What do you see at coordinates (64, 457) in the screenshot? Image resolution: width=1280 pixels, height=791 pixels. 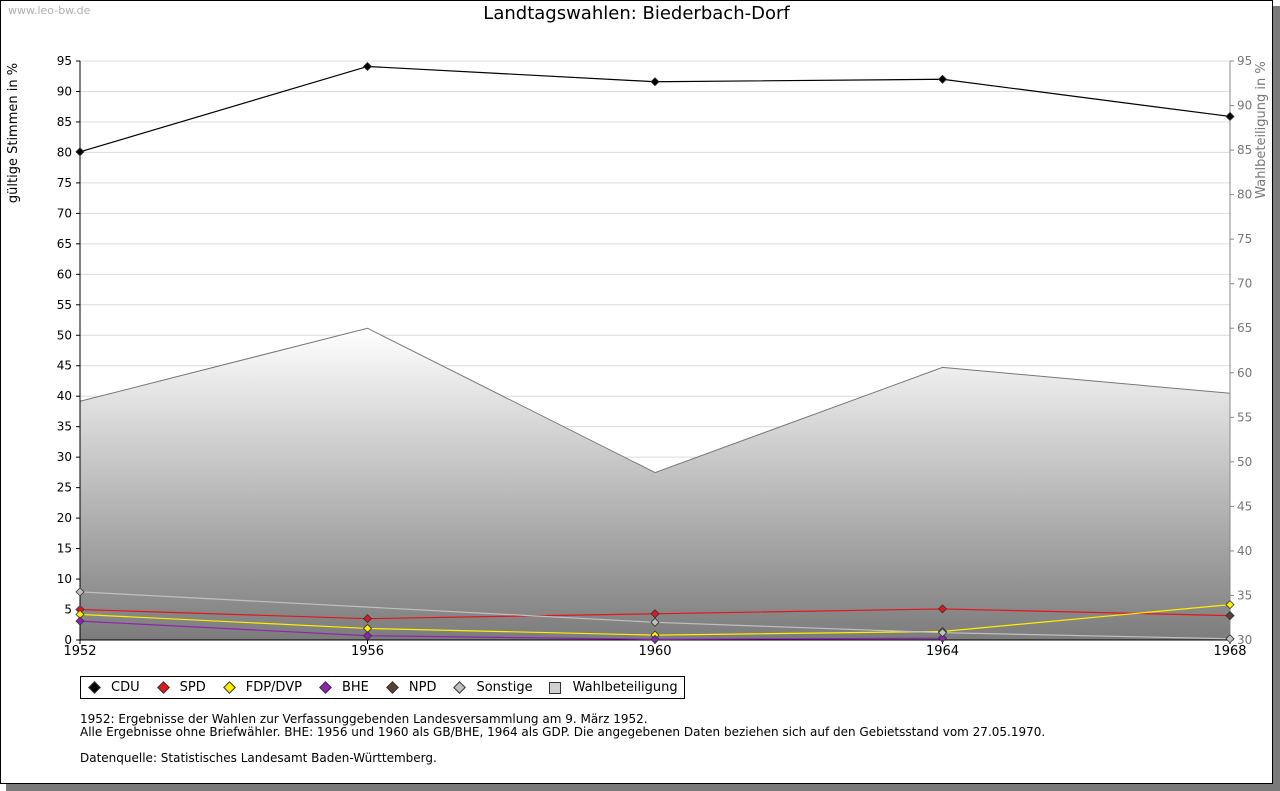 I see `y-tick-label: 30` at bounding box center [64, 457].